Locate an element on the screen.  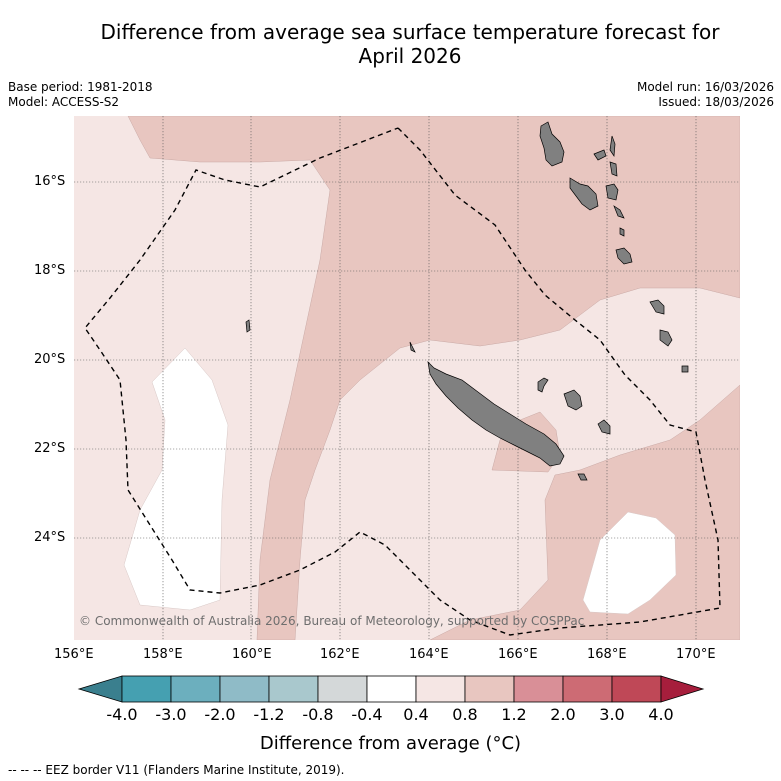
lat-label-16s: 16°S is located at coordinates (50, 181).